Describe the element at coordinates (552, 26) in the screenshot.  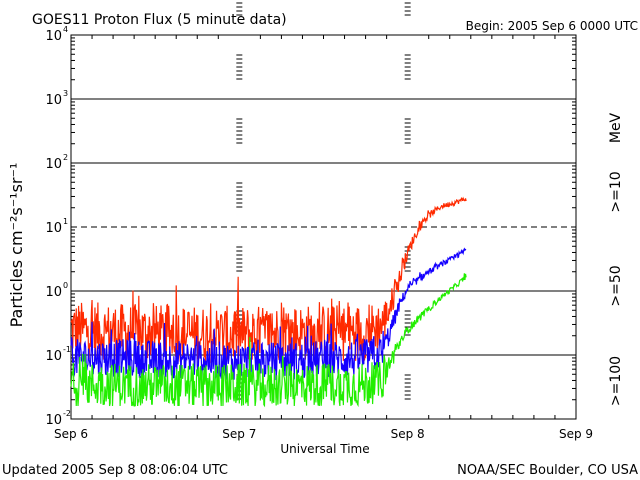
I see `begin-time: Begin: 2005 Sep 6 0000 UTC` at that location.